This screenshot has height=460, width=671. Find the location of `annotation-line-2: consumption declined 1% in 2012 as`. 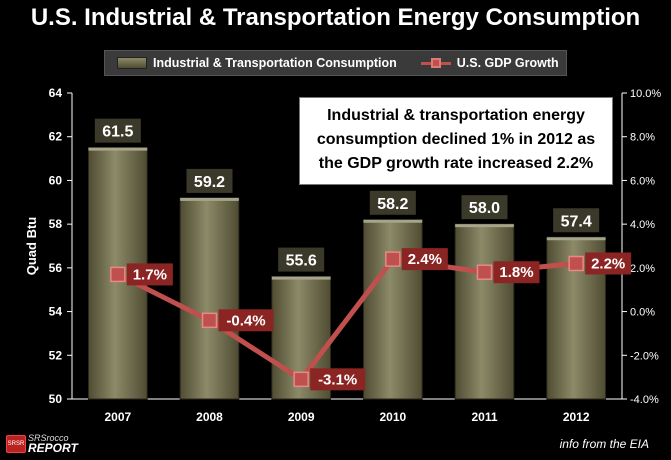

annotation-line-2: consumption declined 1% in 2012 as is located at coordinates (456, 139).